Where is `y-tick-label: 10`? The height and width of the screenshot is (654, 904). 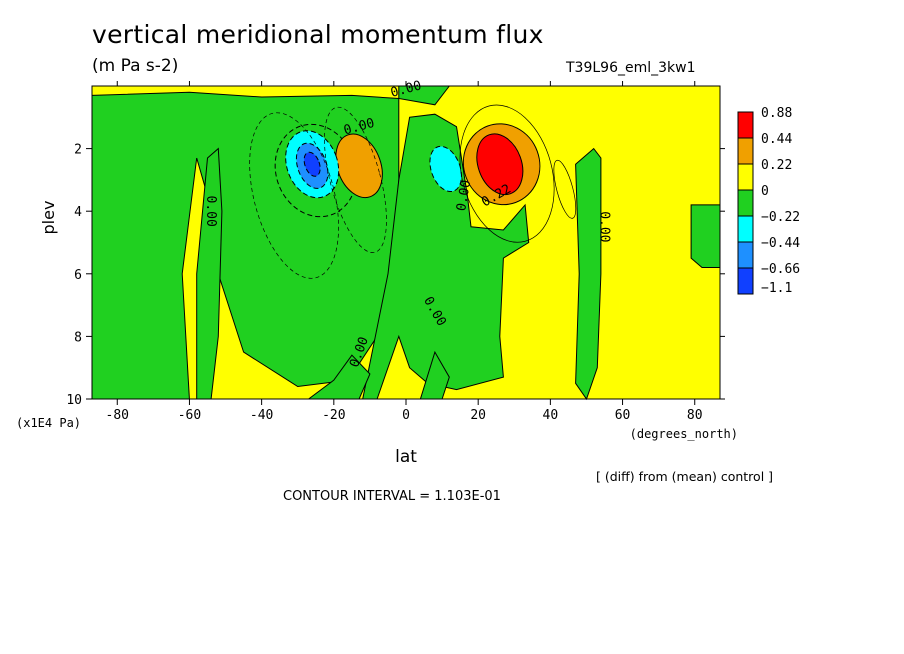 y-tick-label: 10 is located at coordinates (74, 400).